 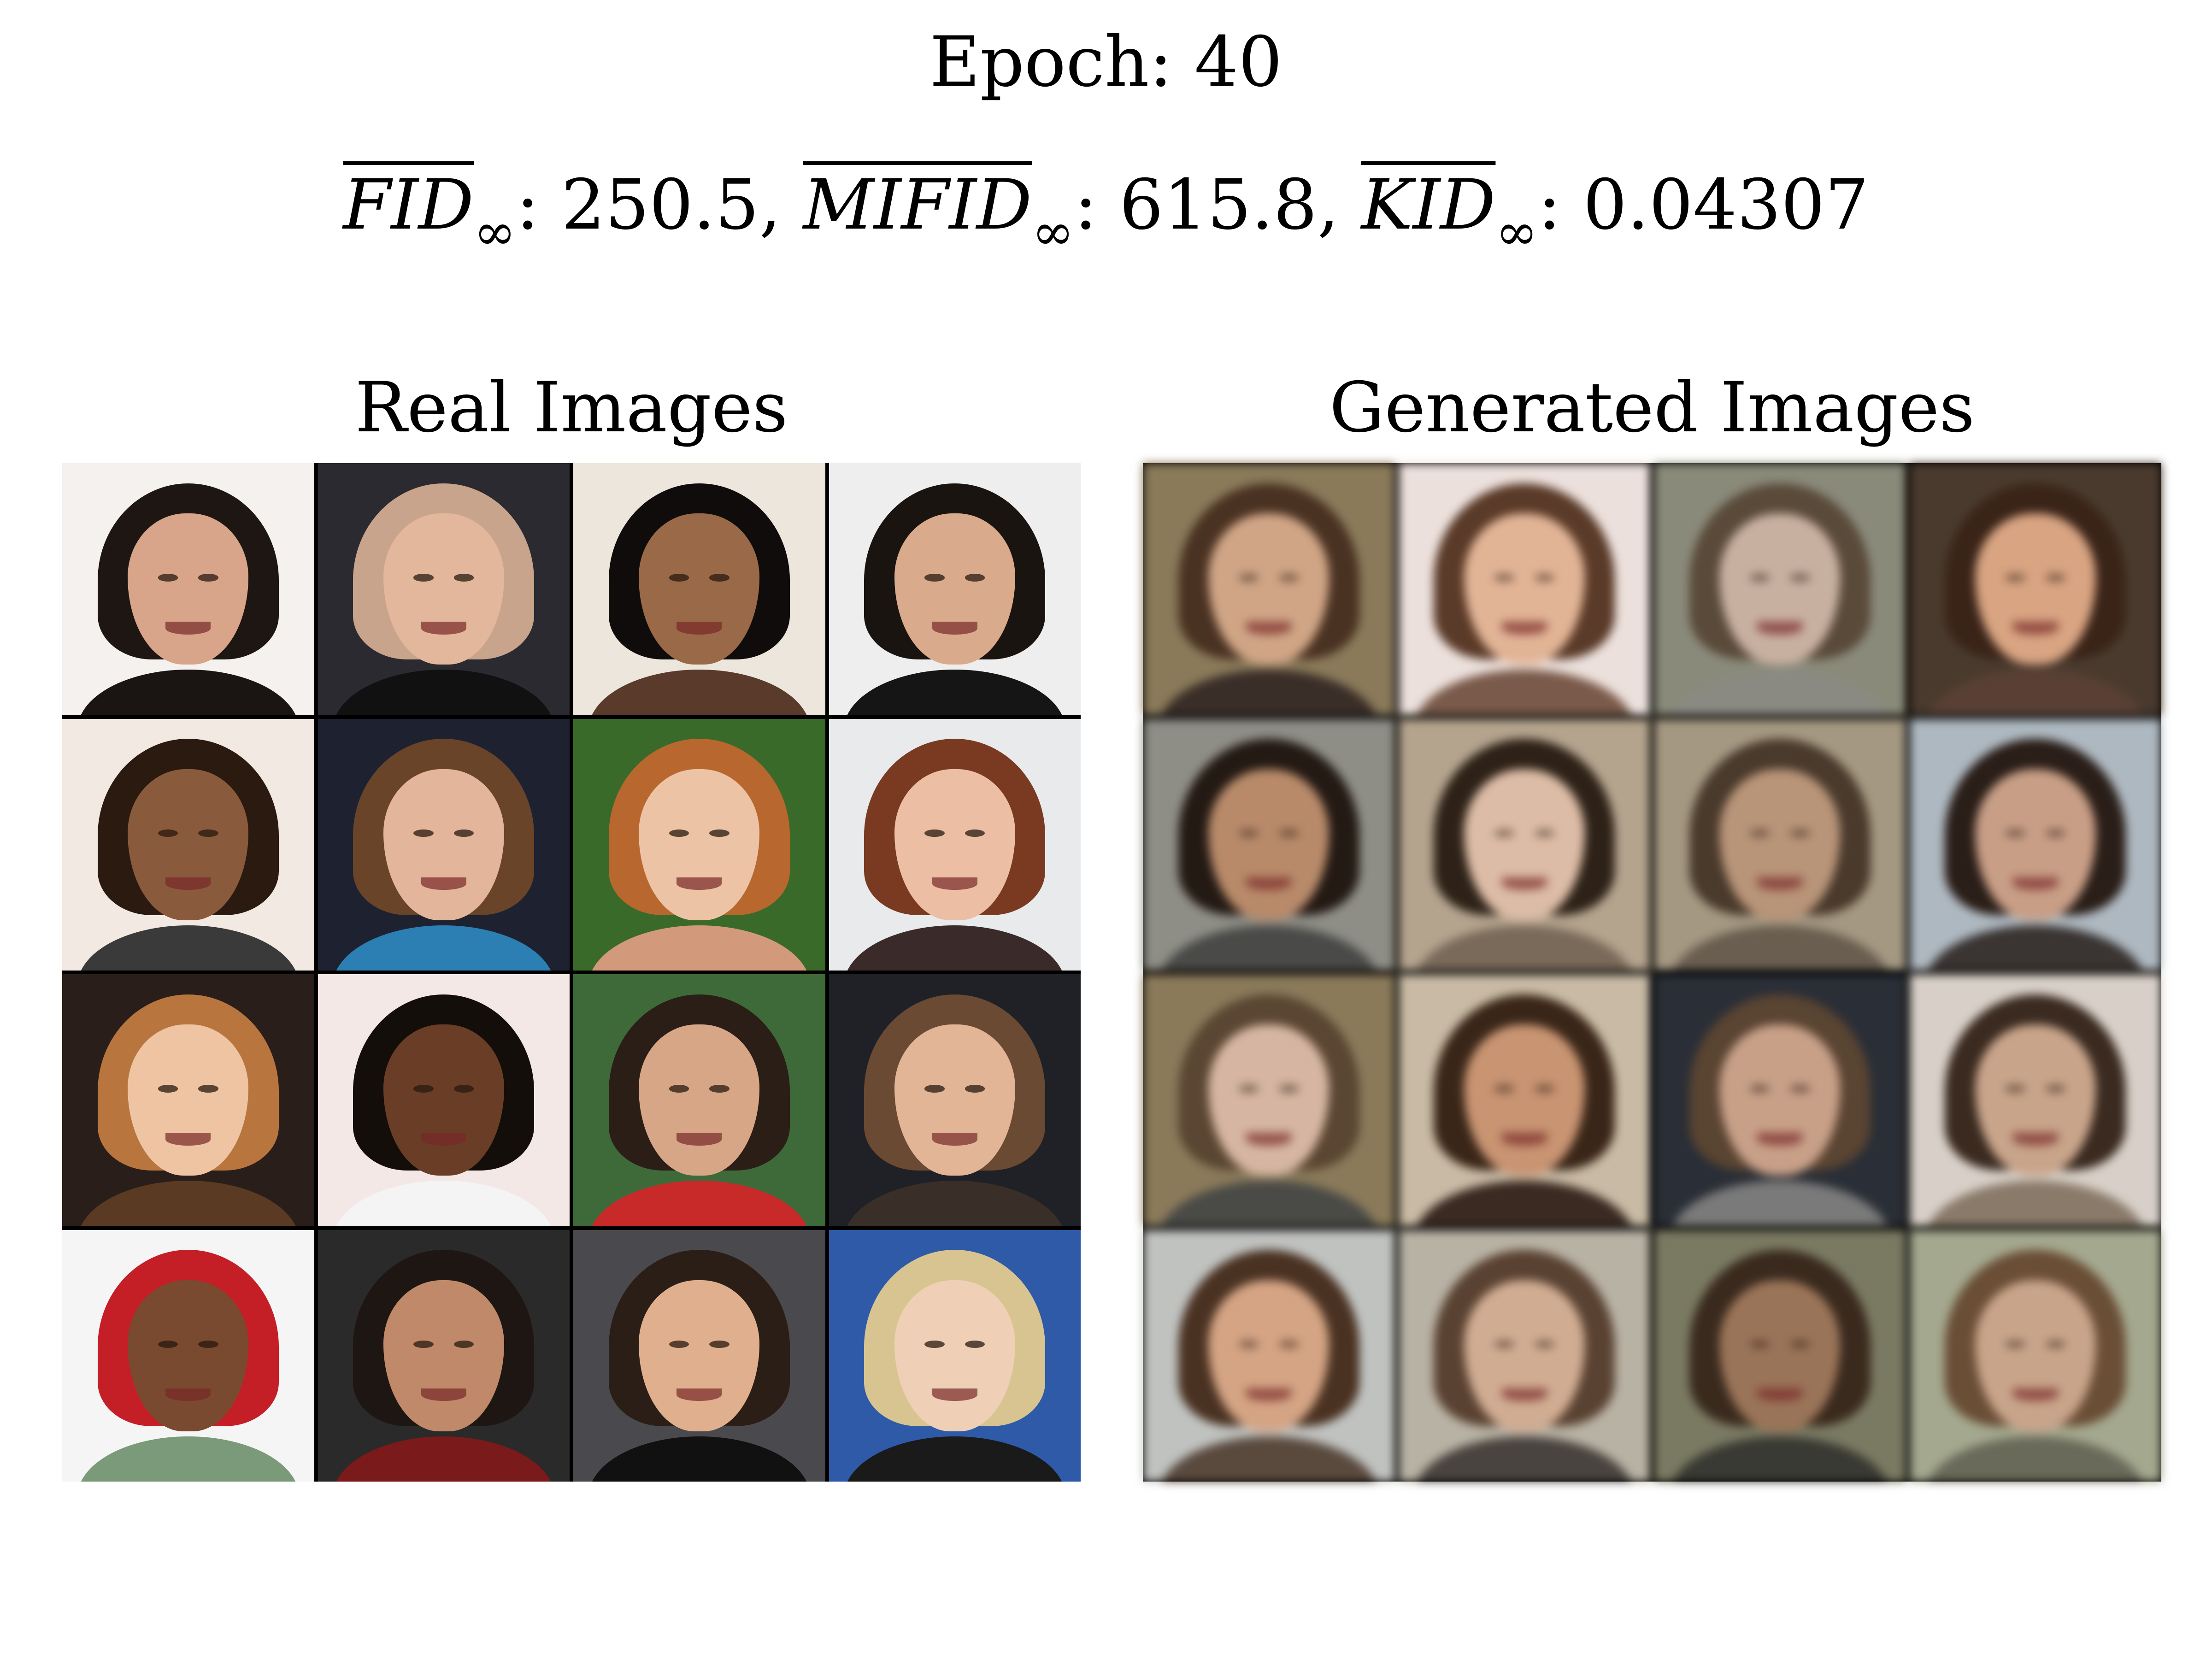 I want to click on epoch-heading: Epoch: 40, so click(x=1106, y=62).